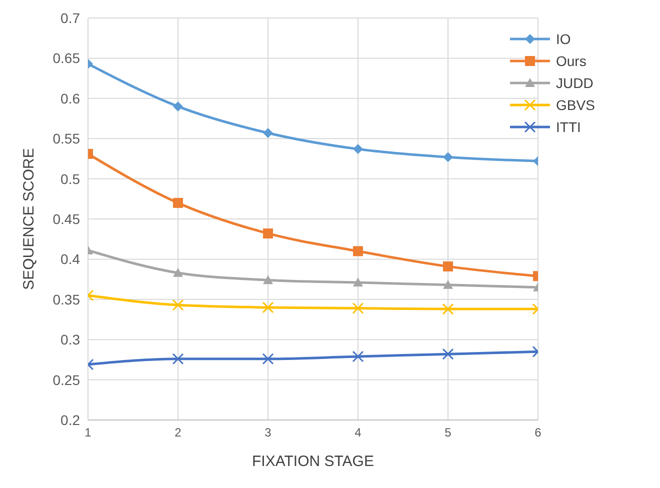  I want to click on y-tick-label: 0.55, so click(66, 138).